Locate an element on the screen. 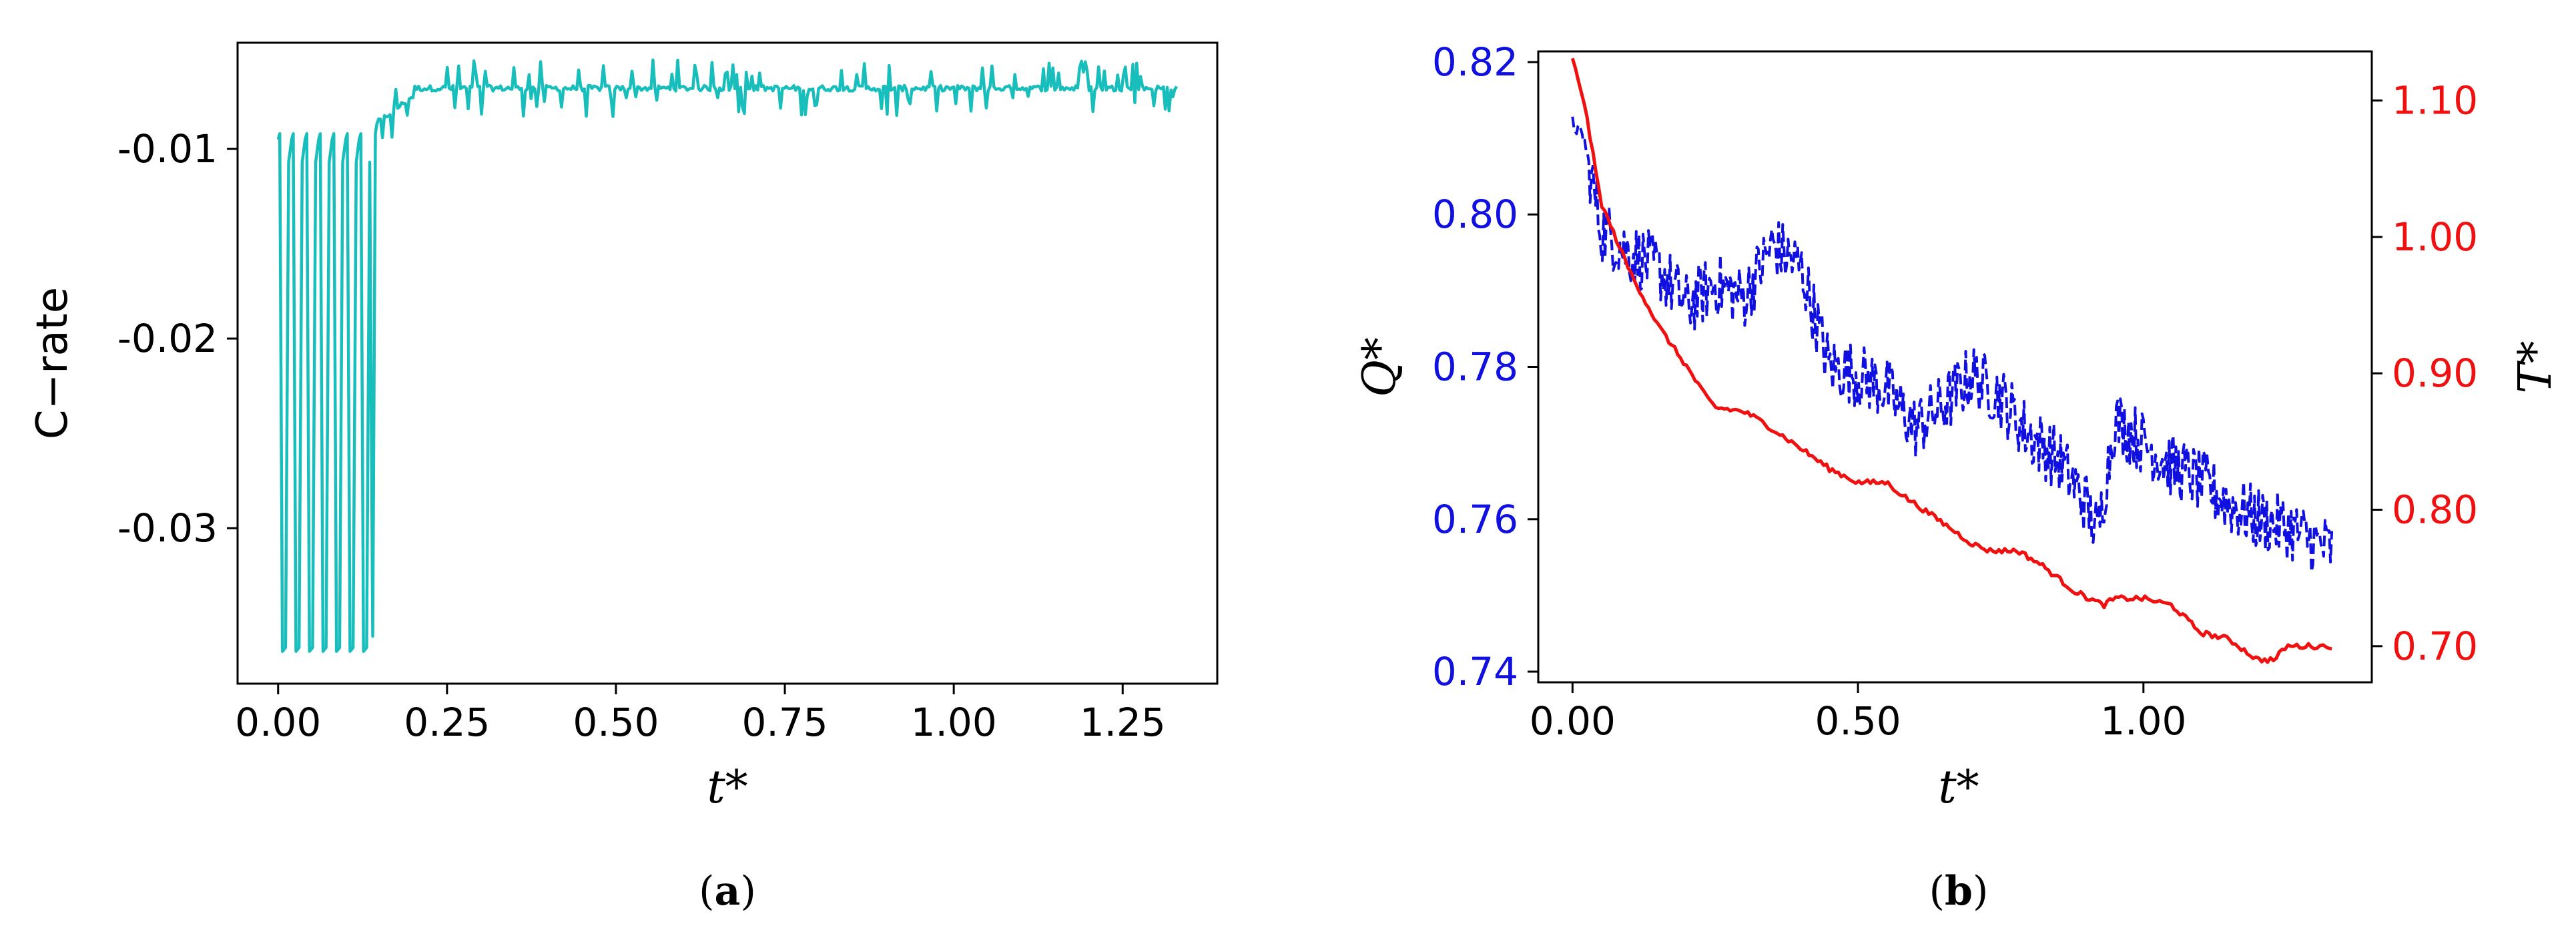  chart-a-y-tick-label: -0.03 is located at coordinates (167, 528).